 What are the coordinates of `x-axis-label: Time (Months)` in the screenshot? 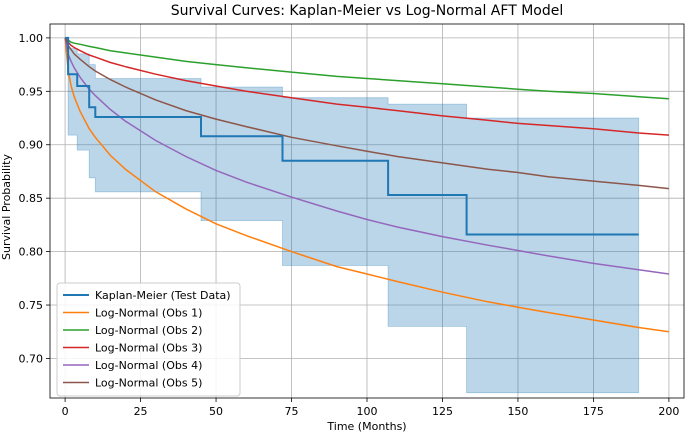 It's located at (366, 426).